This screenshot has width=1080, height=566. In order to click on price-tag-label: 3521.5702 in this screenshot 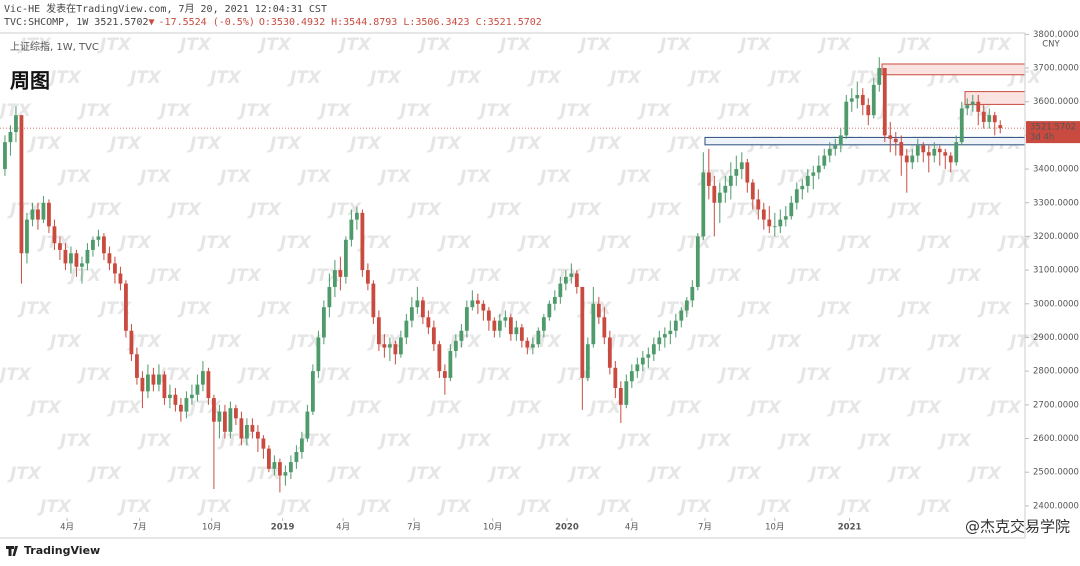, I will do `click(1053, 128)`.